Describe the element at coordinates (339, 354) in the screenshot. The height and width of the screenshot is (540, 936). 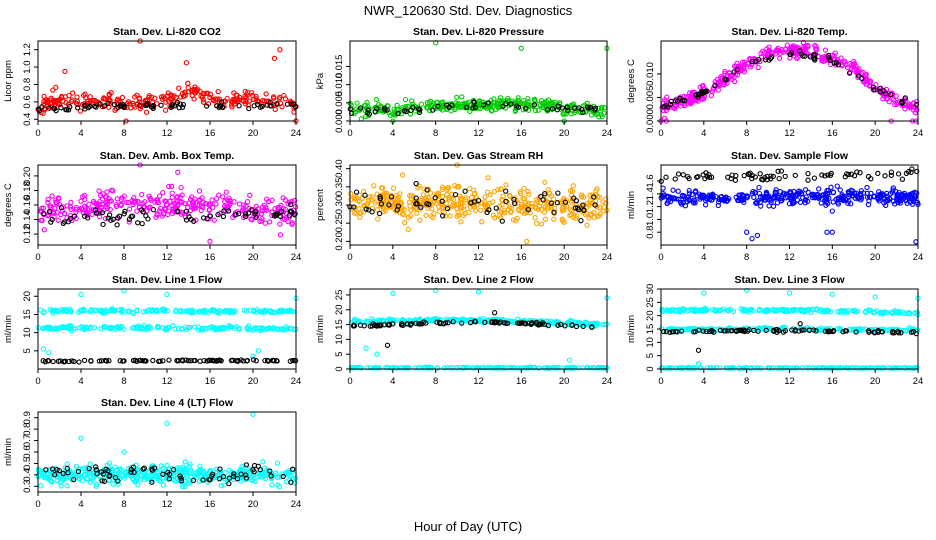
I see `y-tick-label: 5` at that location.